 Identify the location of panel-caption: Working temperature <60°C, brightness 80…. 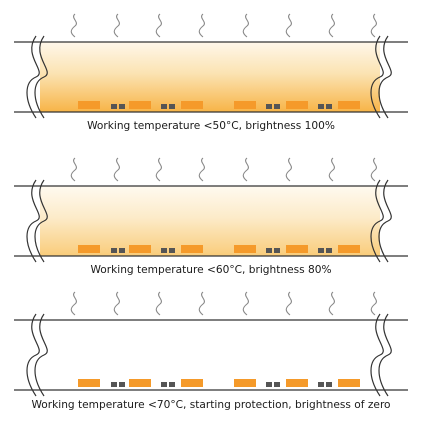
(210, 270).